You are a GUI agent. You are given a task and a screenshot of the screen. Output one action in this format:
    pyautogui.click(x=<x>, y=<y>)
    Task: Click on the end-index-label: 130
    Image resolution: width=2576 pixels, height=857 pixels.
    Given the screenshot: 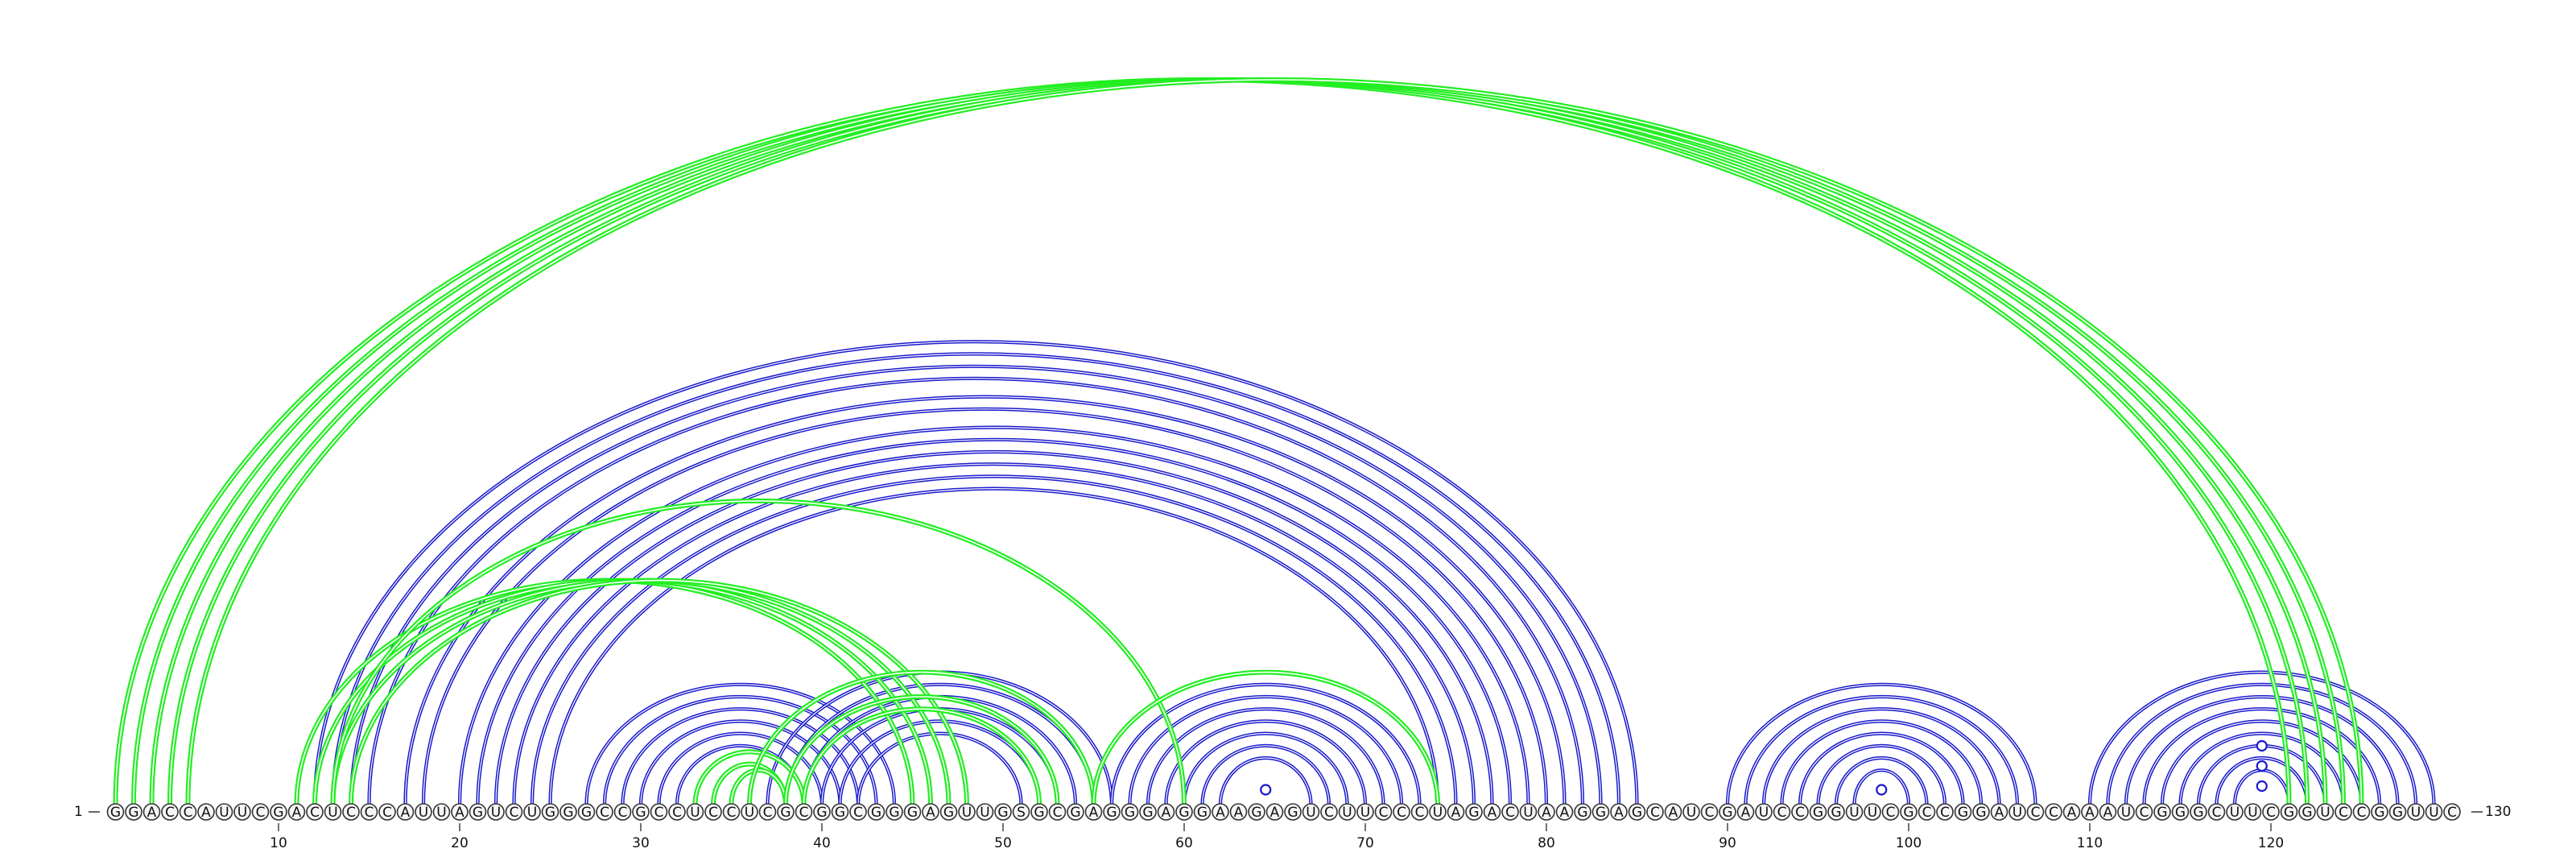 What is the action you would take?
    pyautogui.click(x=2498, y=812)
    